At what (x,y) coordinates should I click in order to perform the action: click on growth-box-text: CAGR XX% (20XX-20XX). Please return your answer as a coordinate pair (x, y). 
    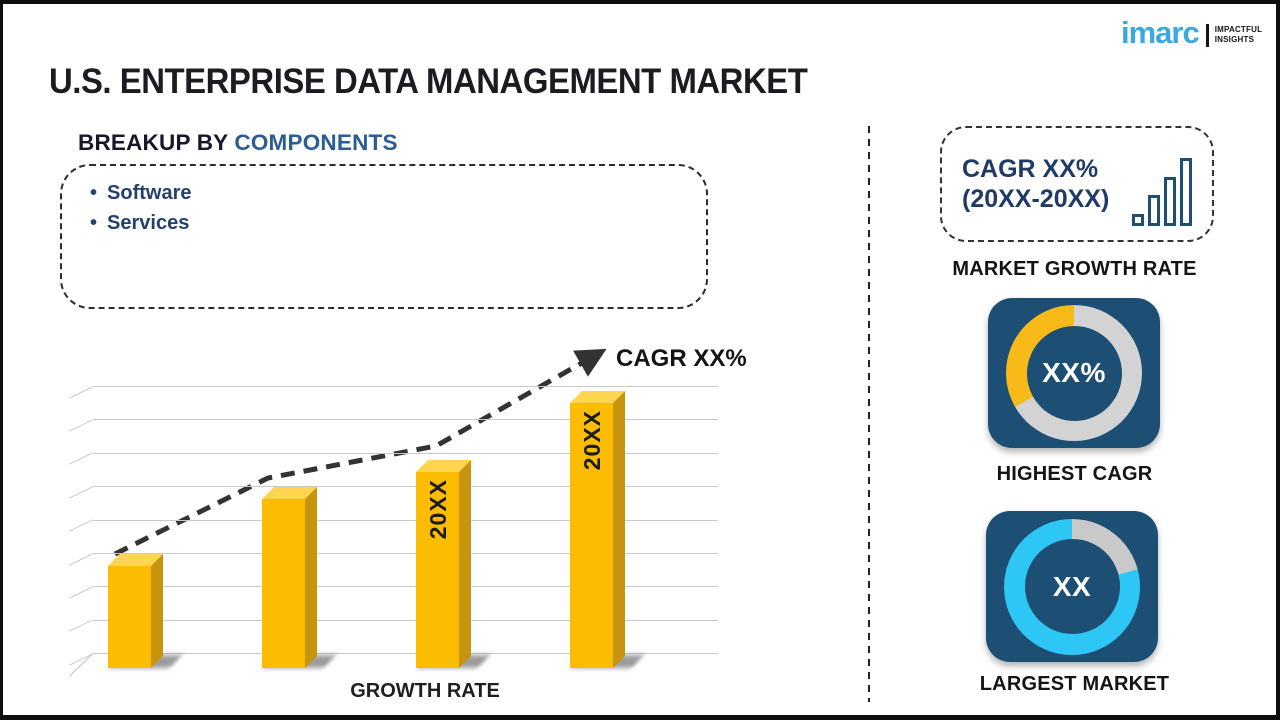
    Looking at the image, I should click on (1035, 184).